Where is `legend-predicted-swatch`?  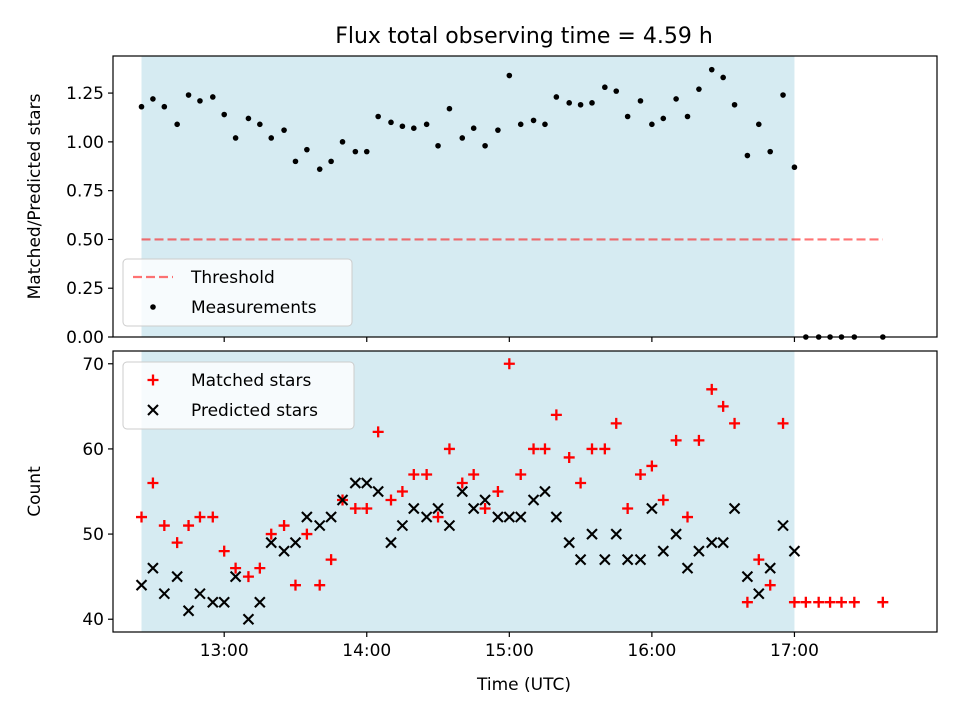
legend-predicted-swatch is located at coordinates (153, 410).